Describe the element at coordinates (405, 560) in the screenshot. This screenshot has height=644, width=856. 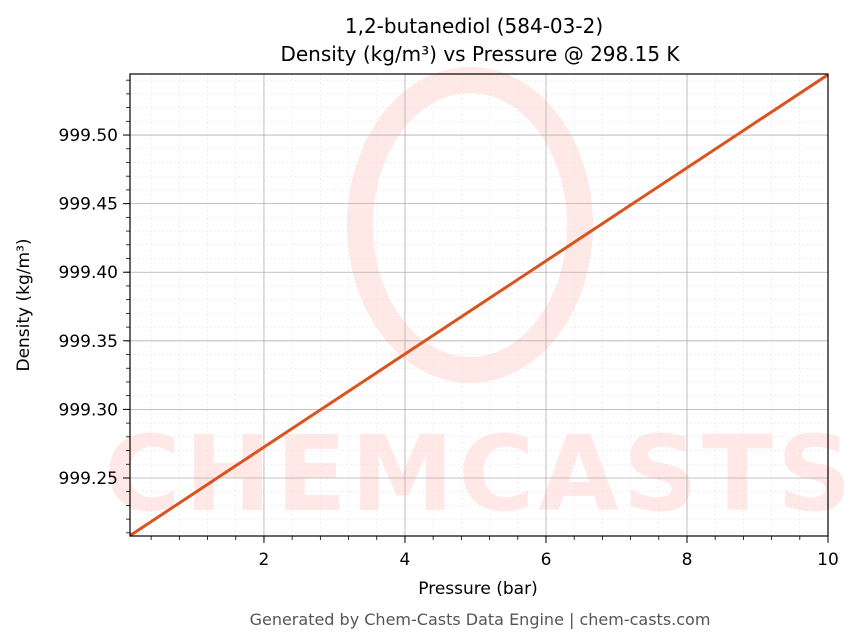
I see `x-tick-label: 4` at that location.